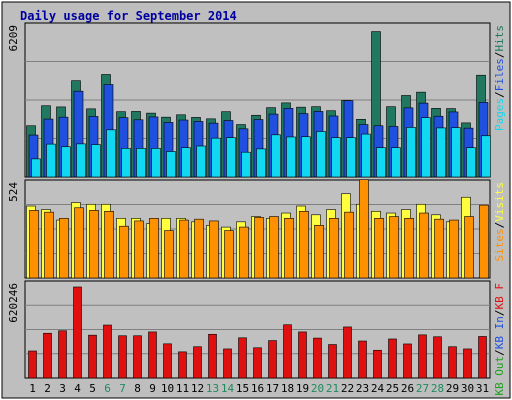 The width and height of the screenshot is (512, 400). Describe the element at coordinates (13, 38) in the screenshot. I see `max-label: 6209` at that location.